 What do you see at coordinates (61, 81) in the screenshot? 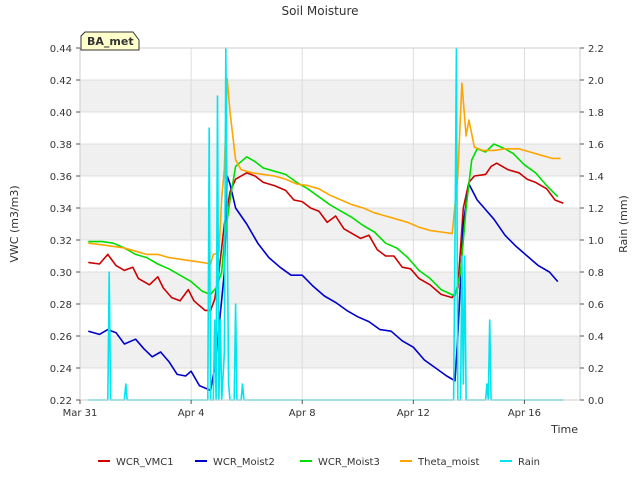
I see `y-tick-label: 0.42` at bounding box center [61, 81].